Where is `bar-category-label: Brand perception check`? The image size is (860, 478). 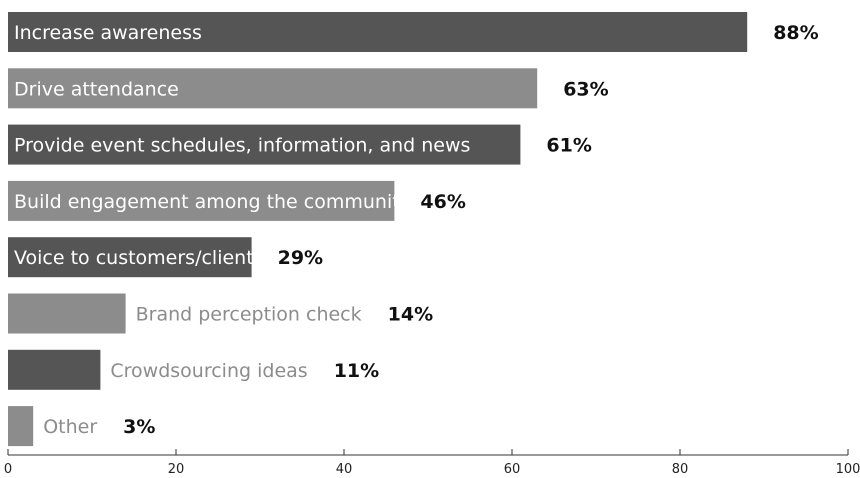
bar-category-label: Brand perception check is located at coordinates (249, 315).